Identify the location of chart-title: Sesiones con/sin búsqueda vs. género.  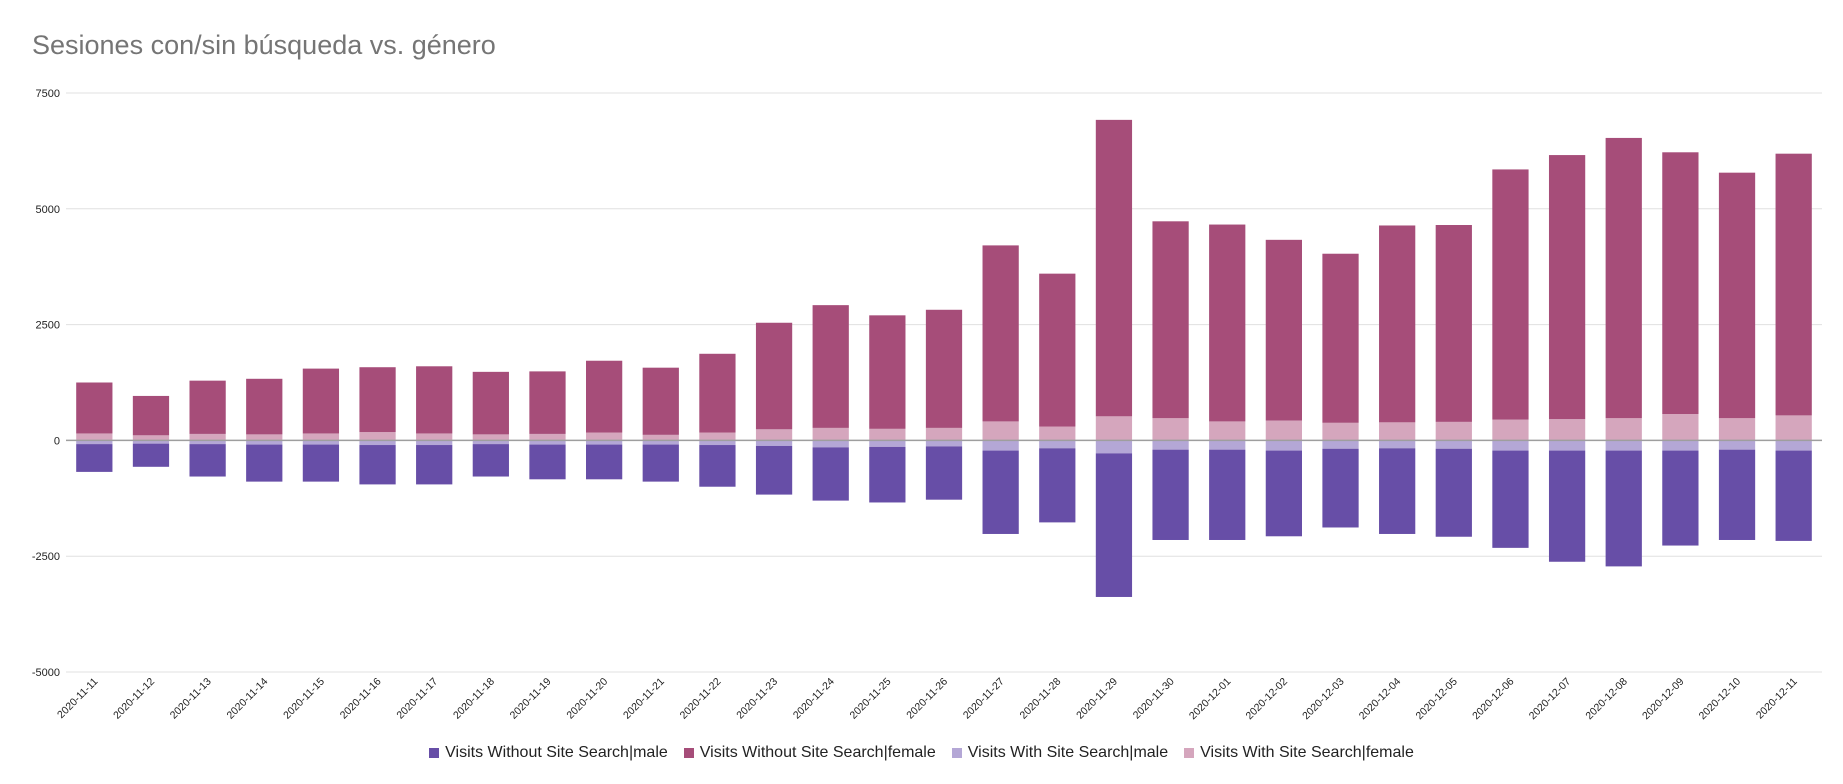
(264, 45).